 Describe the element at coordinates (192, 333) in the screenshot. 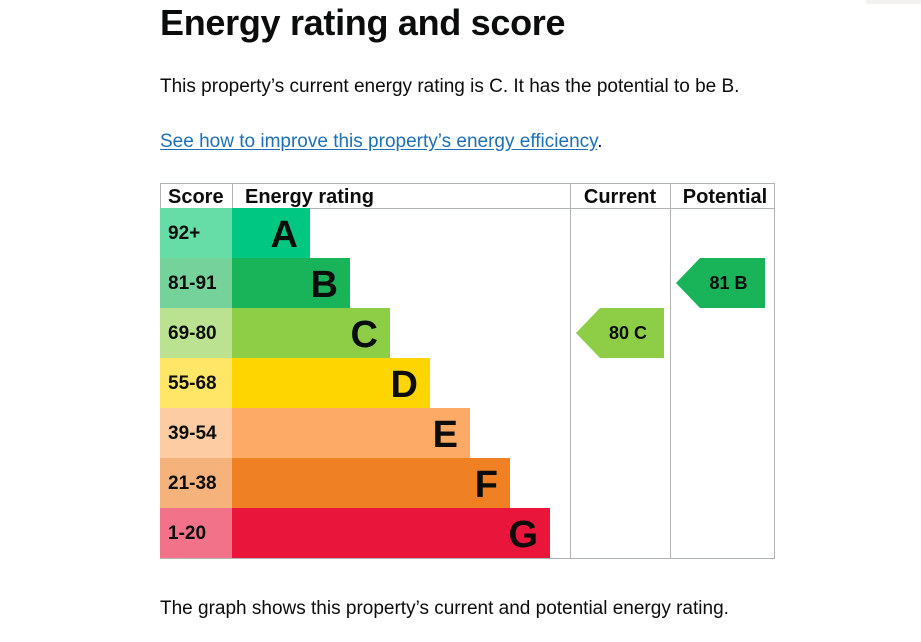

I see `score-range-c: 69-80` at that location.